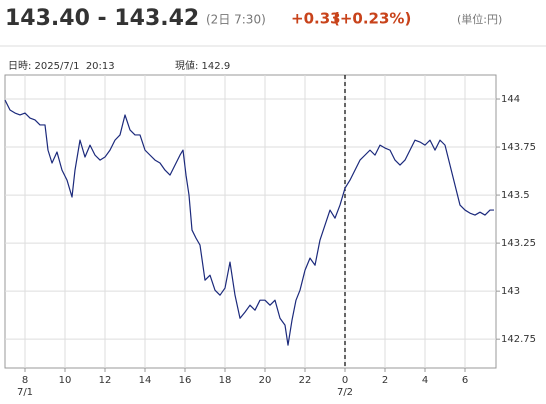 The width and height of the screenshot is (546, 404). I want to click on y-tick-label: 143.75, so click(518, 147).